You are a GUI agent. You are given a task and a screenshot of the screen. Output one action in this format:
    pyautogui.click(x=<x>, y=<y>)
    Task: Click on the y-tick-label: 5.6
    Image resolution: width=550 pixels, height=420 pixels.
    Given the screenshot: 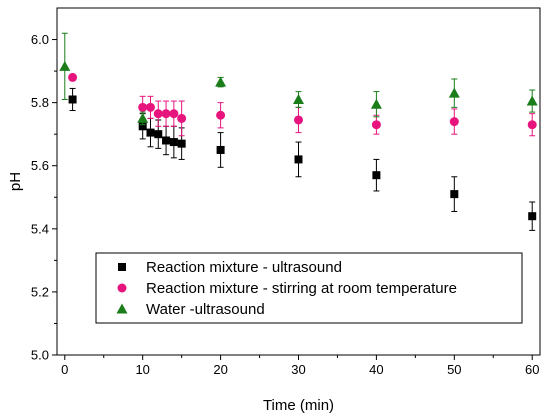 What is the action you would take?
    pyautogui.click(x=40, y=165)
    